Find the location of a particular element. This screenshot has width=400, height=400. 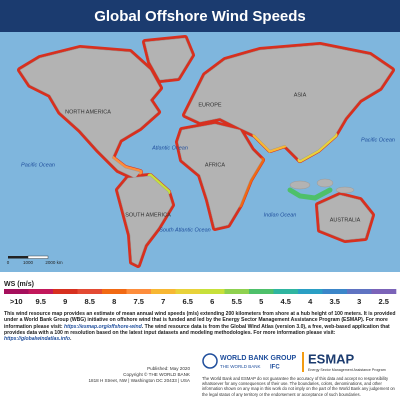

legend-label: 8.5 is located at coordinates (90, 301).